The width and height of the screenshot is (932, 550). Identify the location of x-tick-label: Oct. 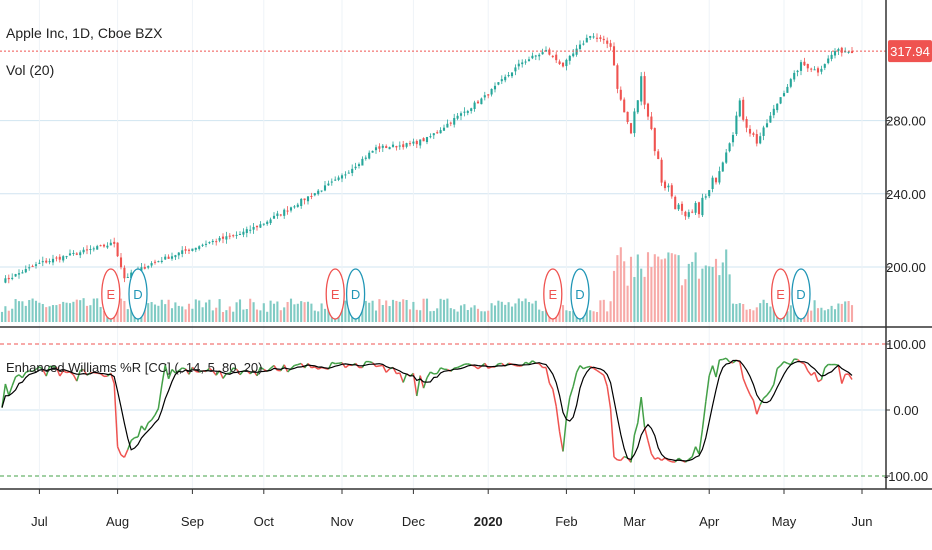
(264, 521).